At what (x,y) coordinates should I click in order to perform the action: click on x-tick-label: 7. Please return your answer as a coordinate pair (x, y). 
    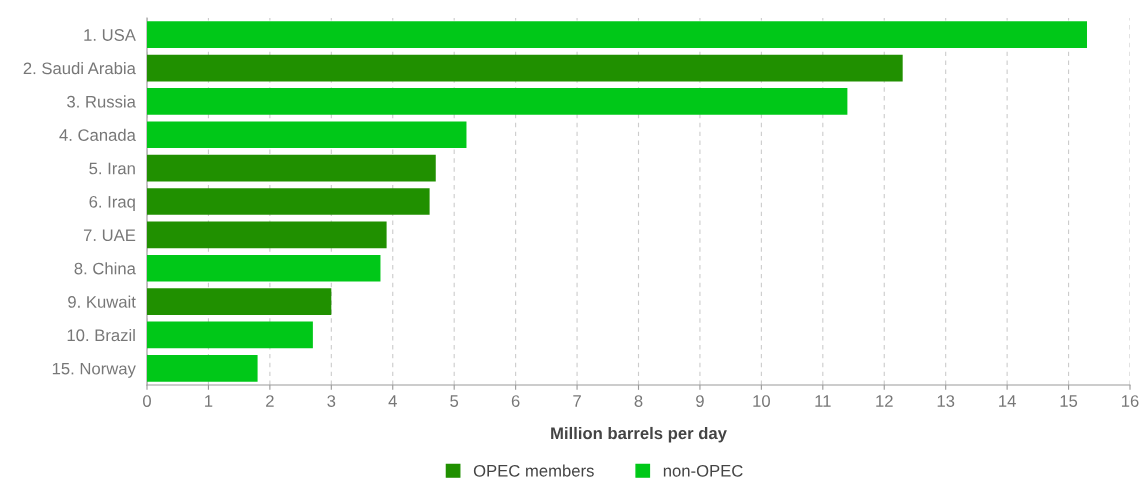
    Looking at the image, I should click on (577, 401).